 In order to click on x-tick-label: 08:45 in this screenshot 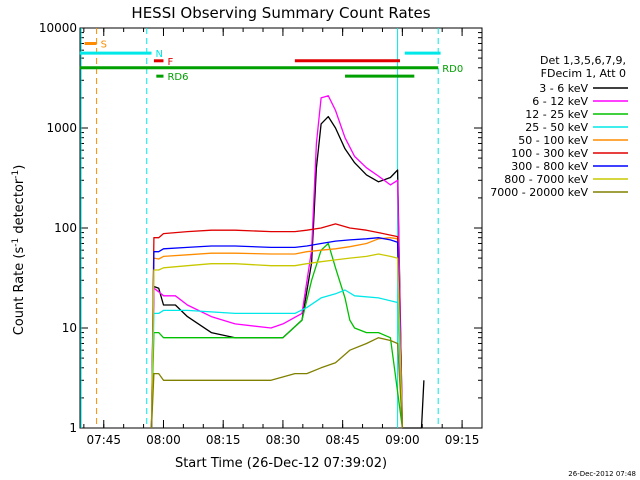, I will do `click(342, 440)`.